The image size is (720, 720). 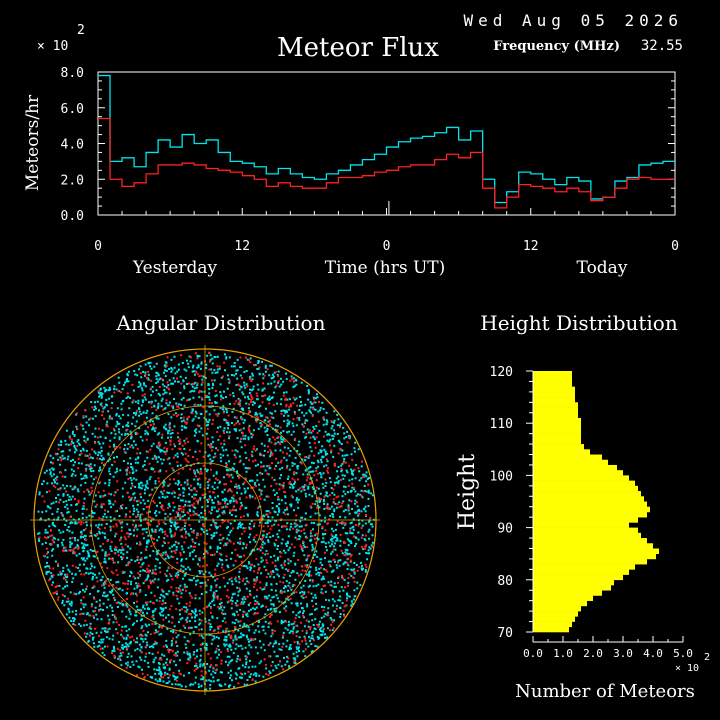 I want to click on height-x-tick-label: 3.0, so click(x=623, y=653).